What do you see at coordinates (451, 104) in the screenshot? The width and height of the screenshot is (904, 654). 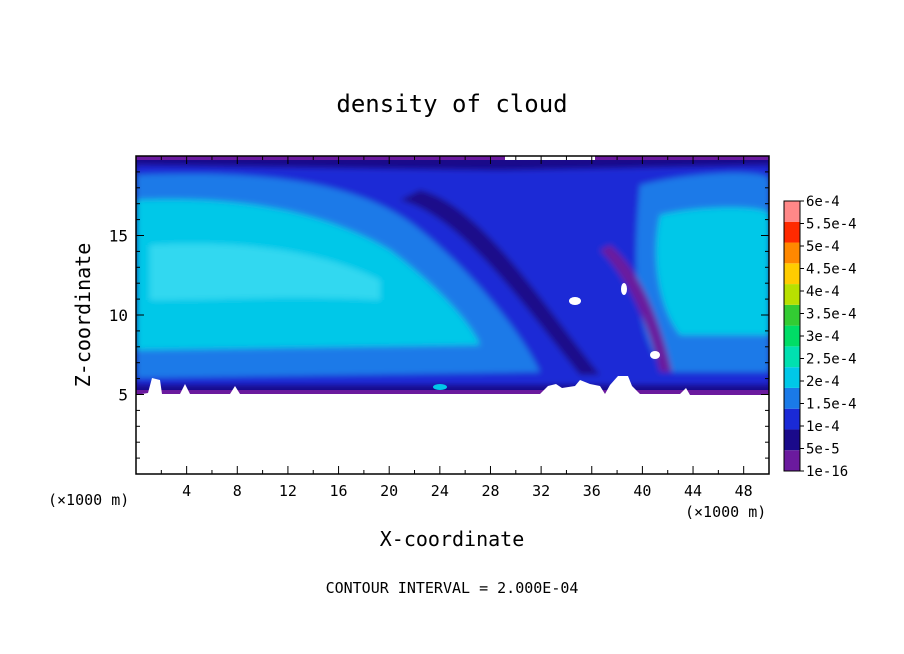 I see `chart-title: density of cloud` at bounding box center [451, 104].